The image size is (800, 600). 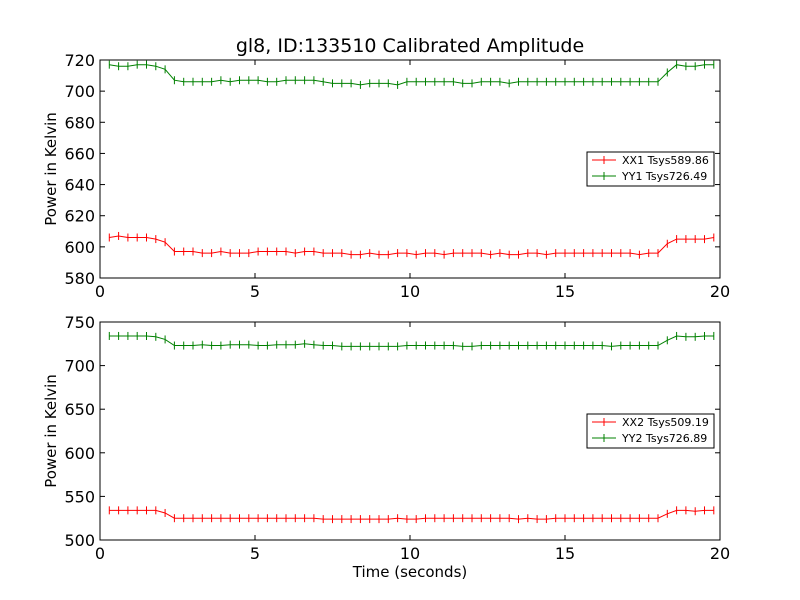 I want to click on y-tick-label: 750, so click(x=79, y=322).